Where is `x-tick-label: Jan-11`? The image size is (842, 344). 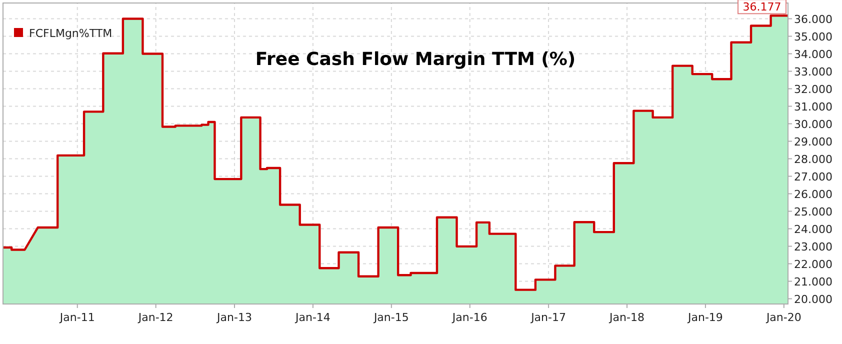 x-tick-label: Jan-11 is located at coordinates (76, 317).